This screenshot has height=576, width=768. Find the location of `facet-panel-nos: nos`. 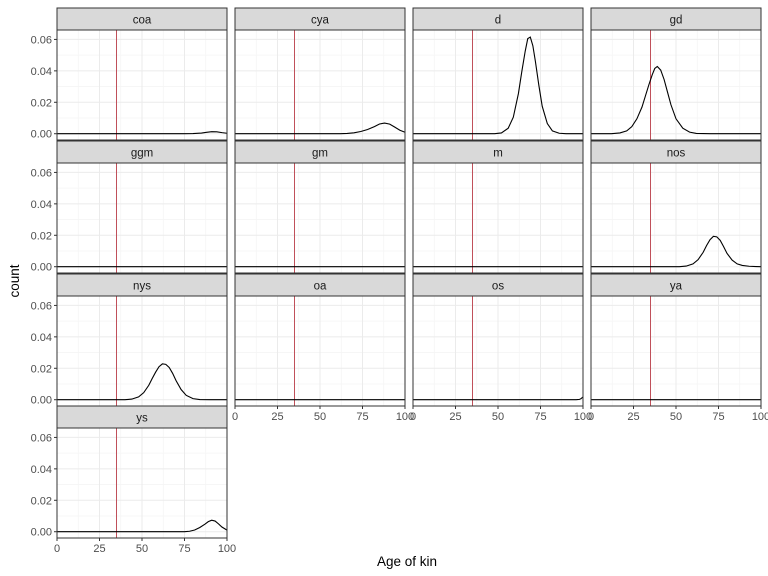

facet-panel-nos: nos is located at coordinates (676, 207).